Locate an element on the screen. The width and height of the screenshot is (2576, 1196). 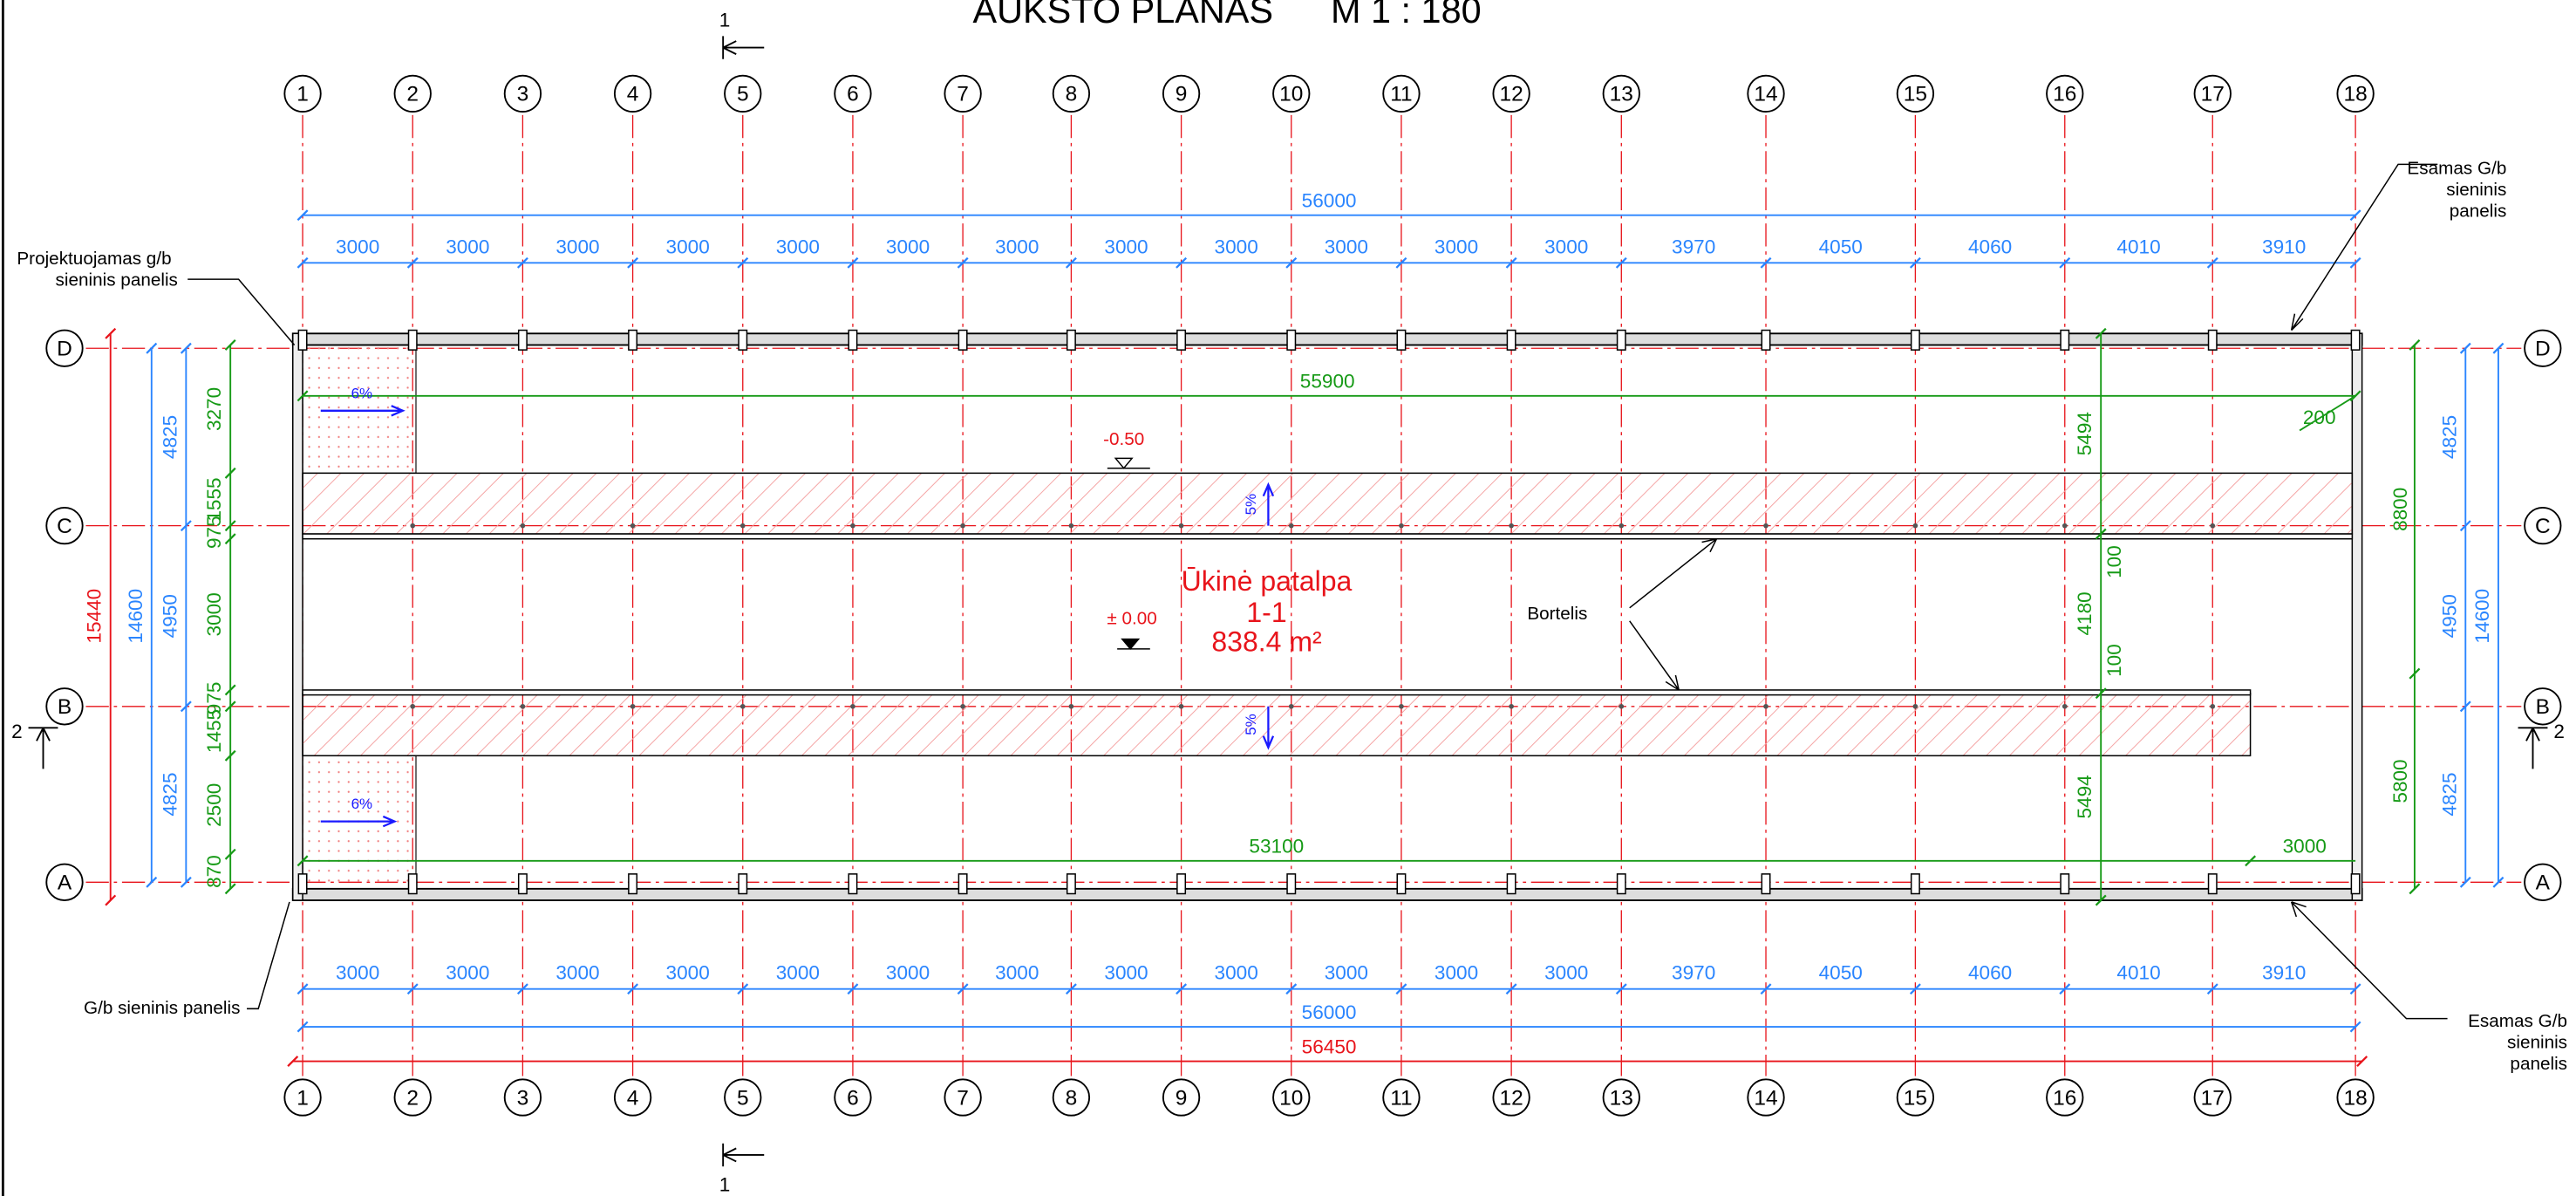
column-label: 3 is located at coordinates (523, 94).